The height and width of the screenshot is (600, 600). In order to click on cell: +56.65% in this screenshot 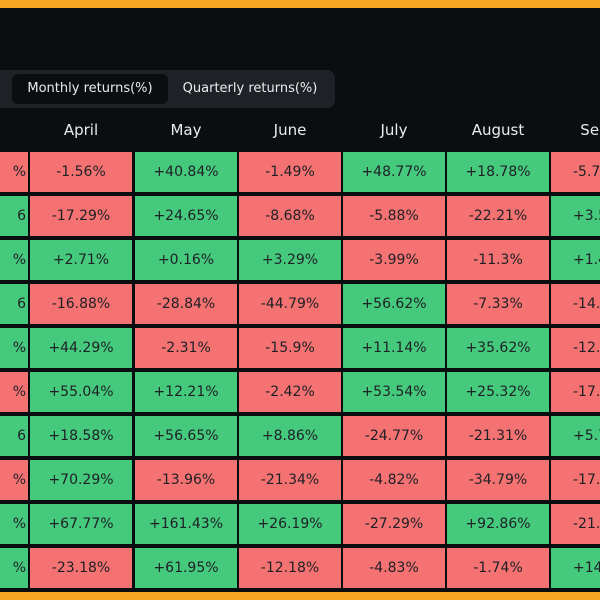, I will do `click(186, 436)`.